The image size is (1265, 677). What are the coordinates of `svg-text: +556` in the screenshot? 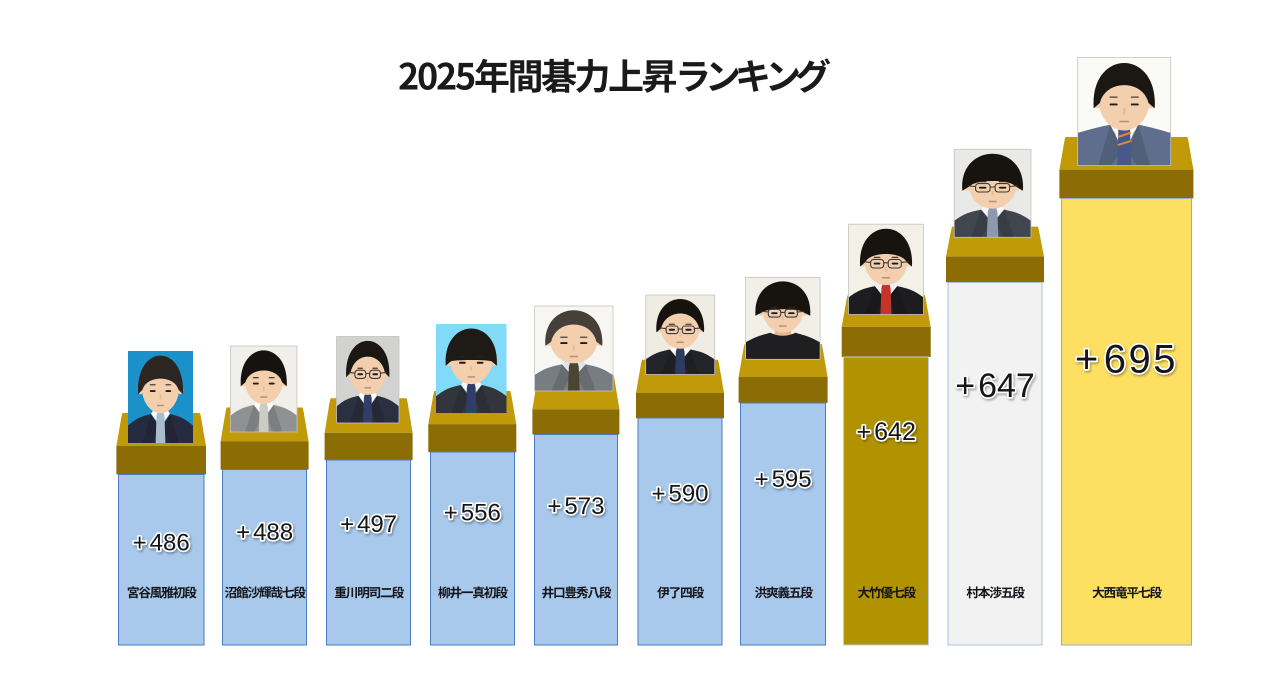 It's located at (472, 513).